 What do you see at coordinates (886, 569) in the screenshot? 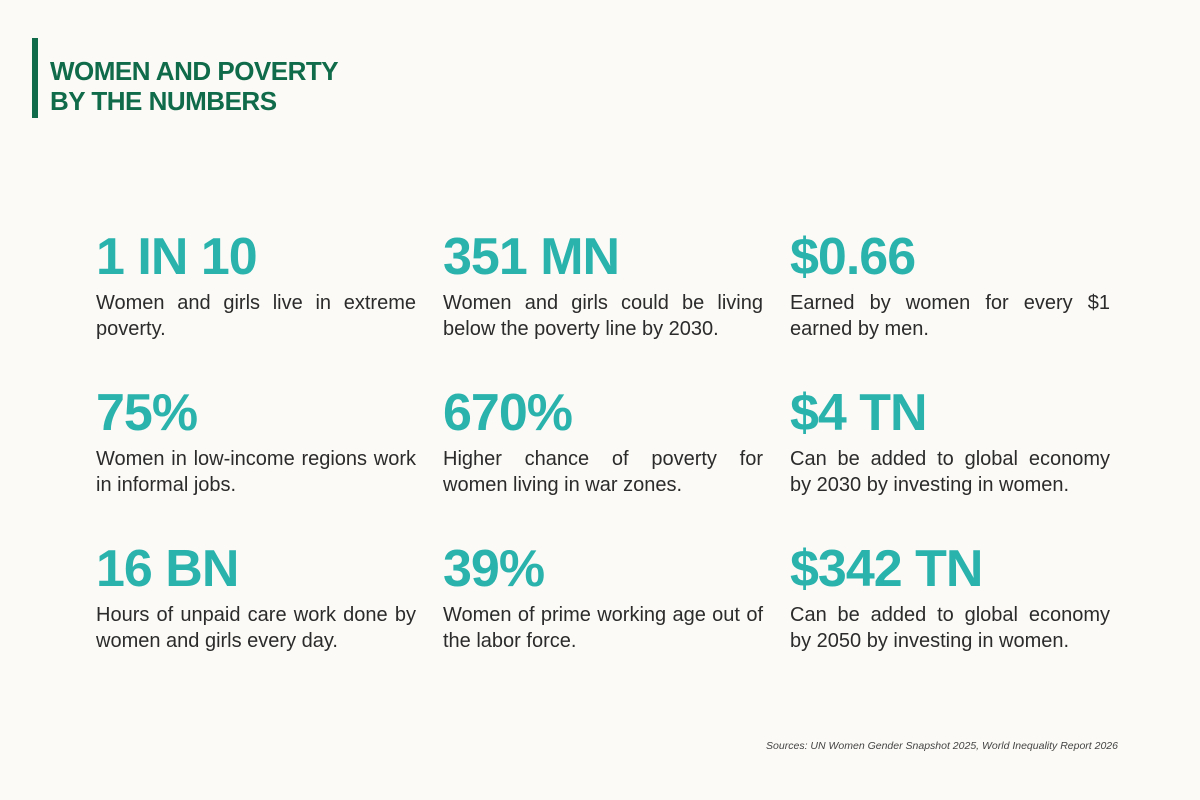
I see `stat-value: $342 TN` at bounding box center [886, 569].